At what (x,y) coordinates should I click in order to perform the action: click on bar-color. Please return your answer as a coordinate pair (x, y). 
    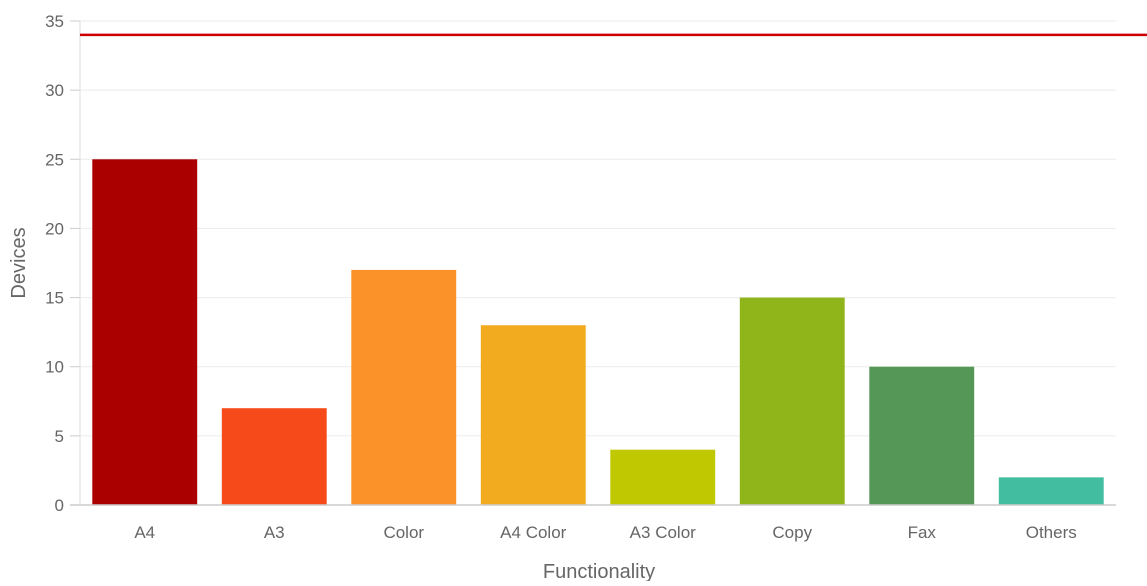
    Looking at the image, I should click on (404, 387).